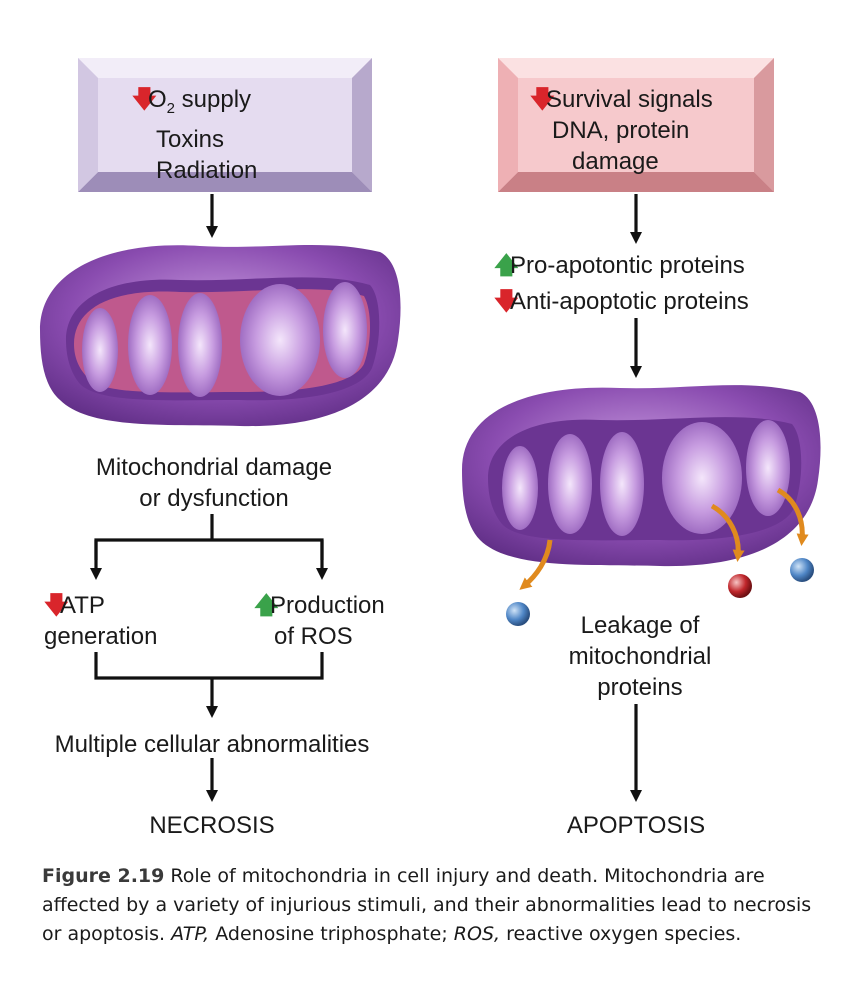  Describe the element at coordinates (621, 130) in the screenshot. I see `dna-protein-text: DNA, protein` at that location.